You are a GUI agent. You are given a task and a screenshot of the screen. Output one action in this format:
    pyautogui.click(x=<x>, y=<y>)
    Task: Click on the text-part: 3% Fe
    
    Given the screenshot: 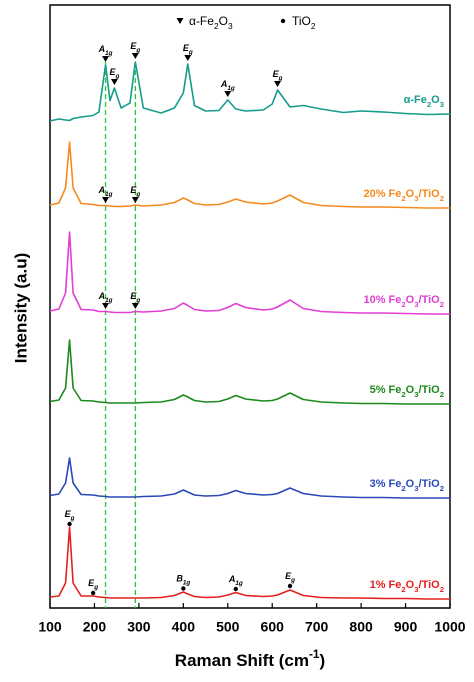 What is the action you would take?
    pyautogui.click(x=386, y=484)
    